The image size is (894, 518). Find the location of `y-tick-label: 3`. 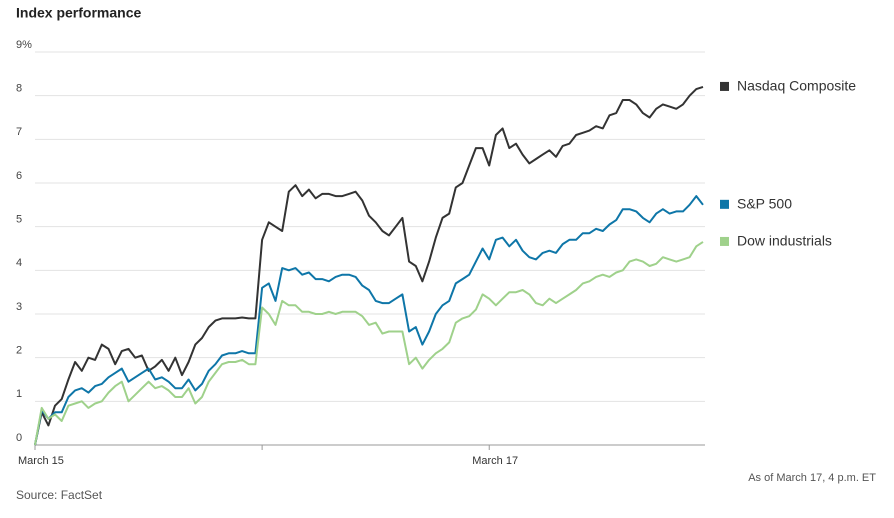

y-tick-label: 3 is located at coordinates (19, 307).